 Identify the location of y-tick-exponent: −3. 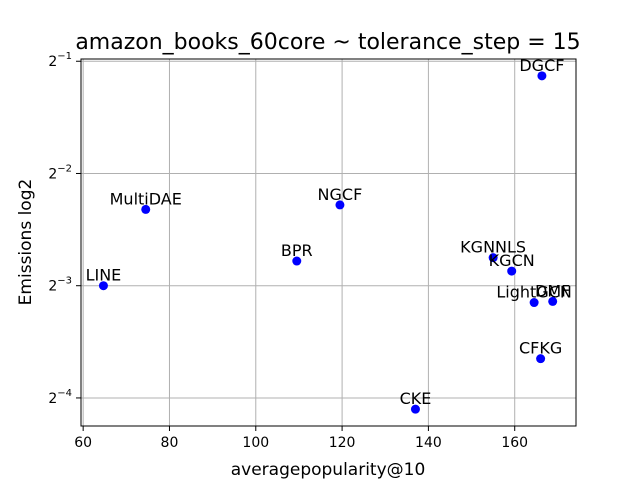
(64, 281).